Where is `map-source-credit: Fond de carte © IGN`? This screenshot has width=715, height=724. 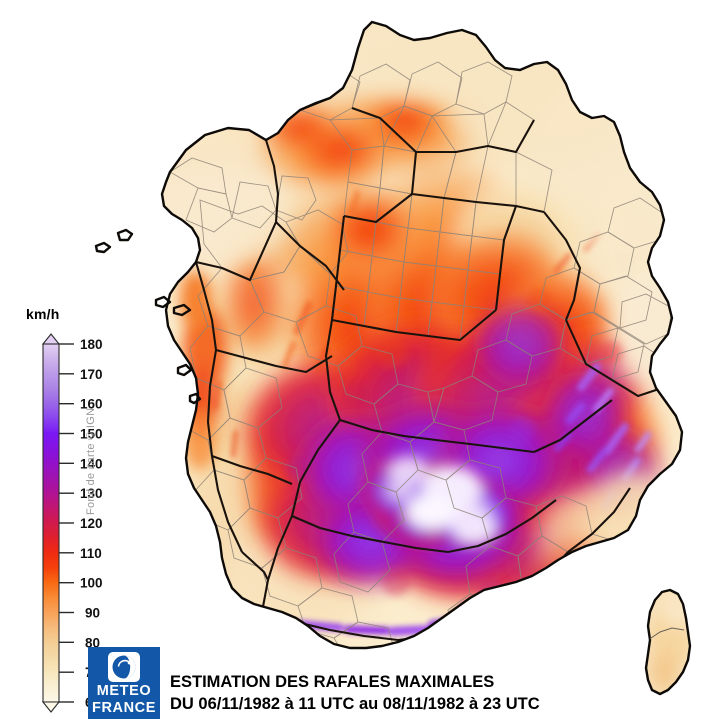
map-source-credit: Fond de carte © IGN is located at coordinates (91, 461).